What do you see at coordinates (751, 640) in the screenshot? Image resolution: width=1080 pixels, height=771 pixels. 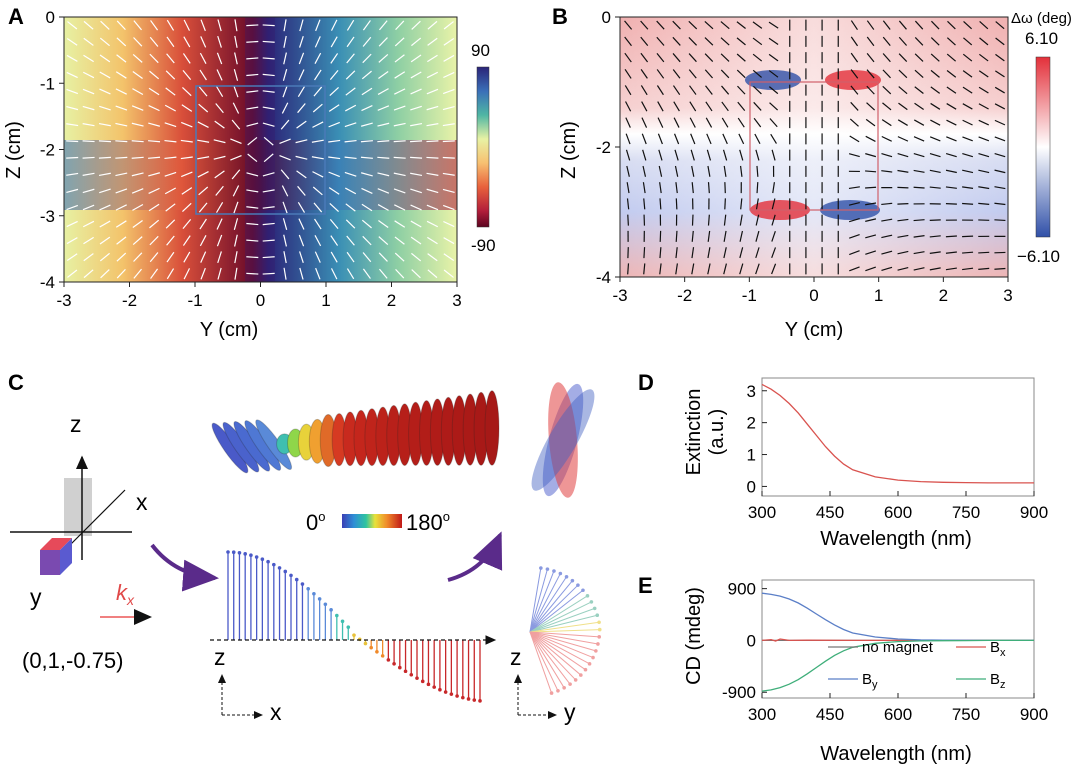 I see `panel-e-ytick-label: 0` at bounding box center [751, 640].